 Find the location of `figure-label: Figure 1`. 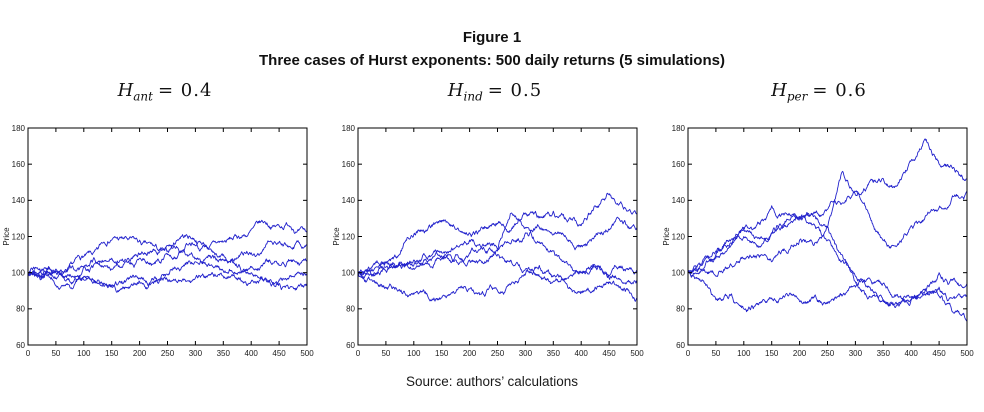

figure-label: Figure 1 is located at coordinates (492, 37).